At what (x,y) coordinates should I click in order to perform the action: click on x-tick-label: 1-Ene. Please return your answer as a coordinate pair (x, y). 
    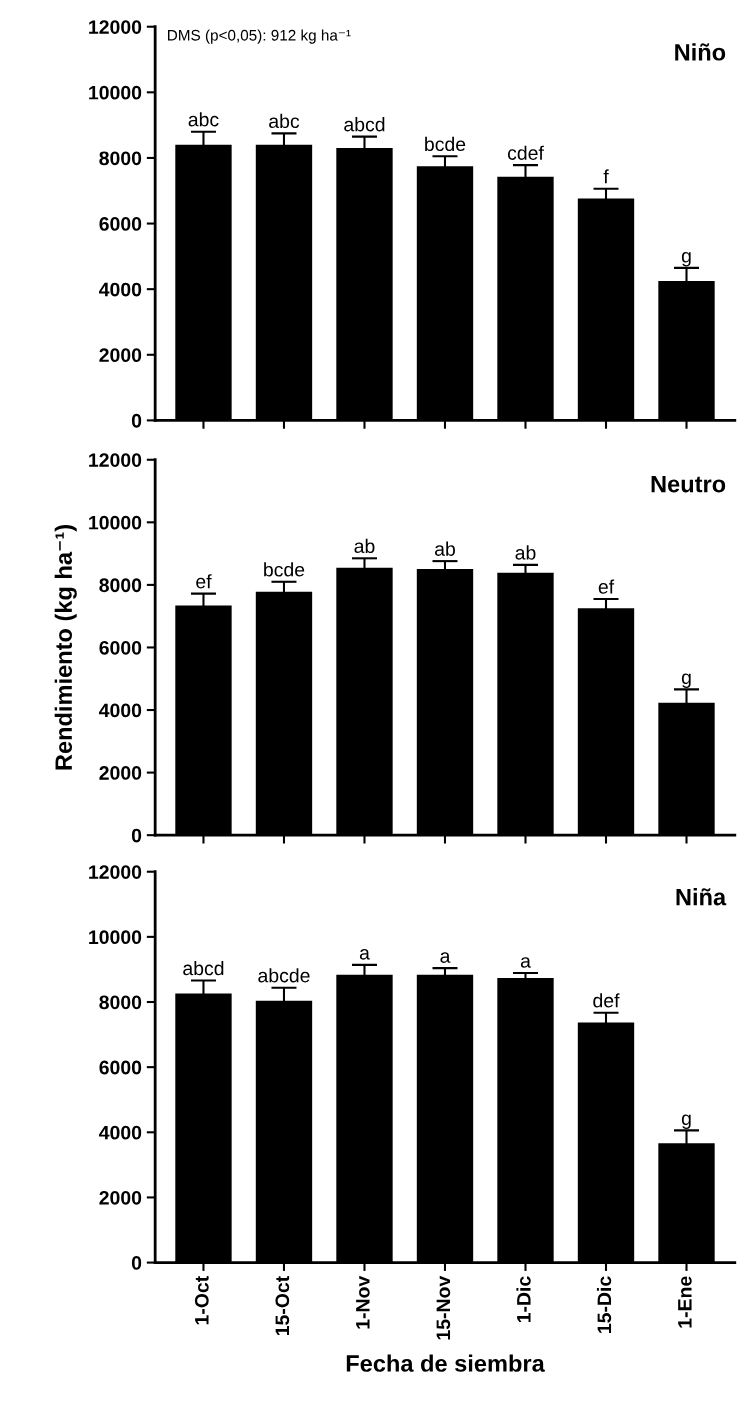
    Looking at the image, I should click on (685, 1302).